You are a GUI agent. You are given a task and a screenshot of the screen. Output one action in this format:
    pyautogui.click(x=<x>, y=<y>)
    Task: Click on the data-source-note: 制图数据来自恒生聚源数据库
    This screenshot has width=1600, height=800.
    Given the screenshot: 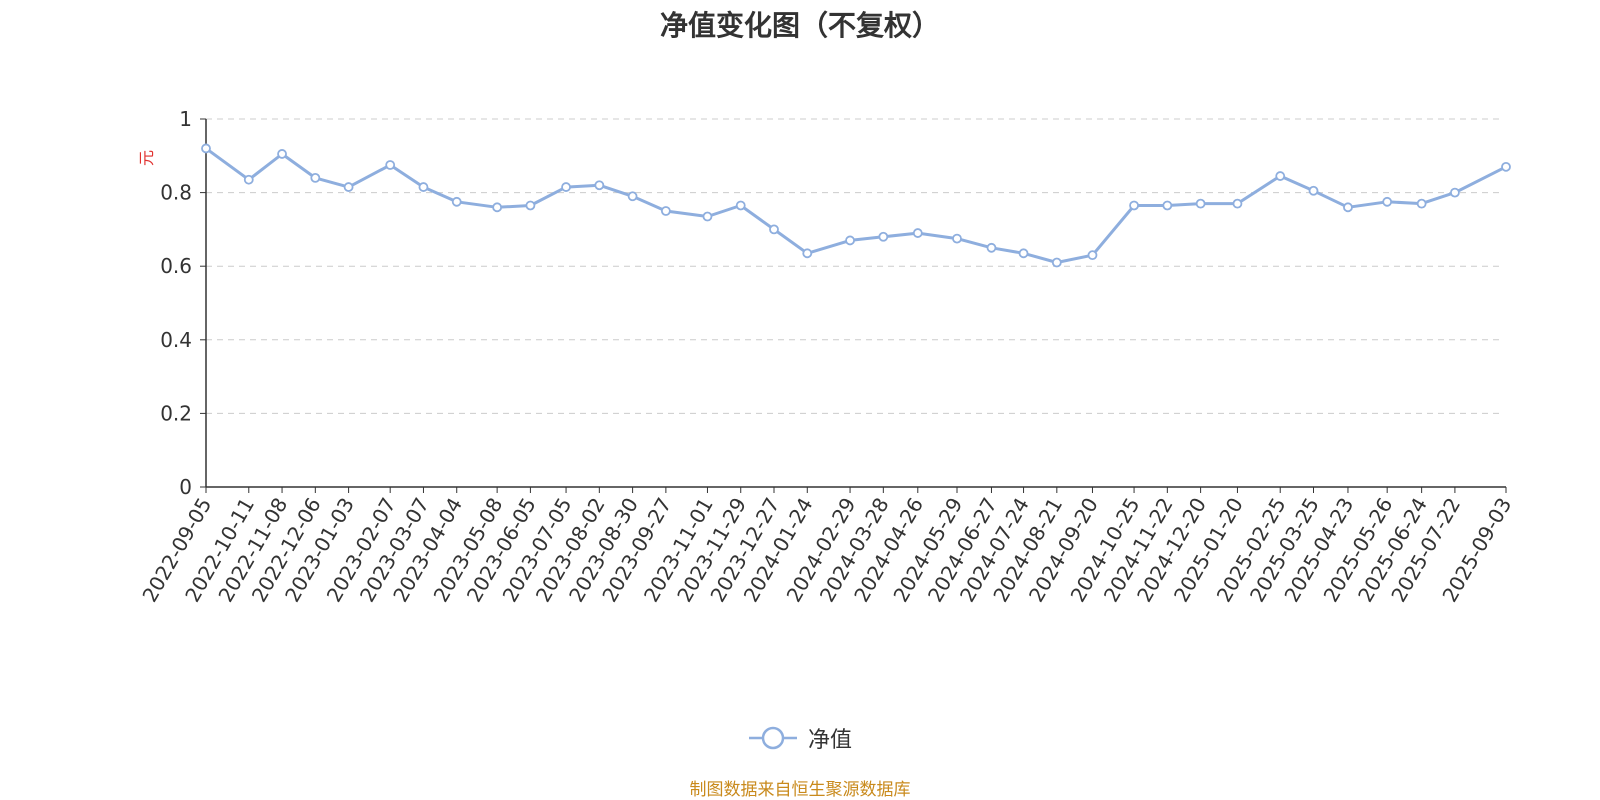 What is the action you would take?
    pyautogui.click(x=800, y=790)
    